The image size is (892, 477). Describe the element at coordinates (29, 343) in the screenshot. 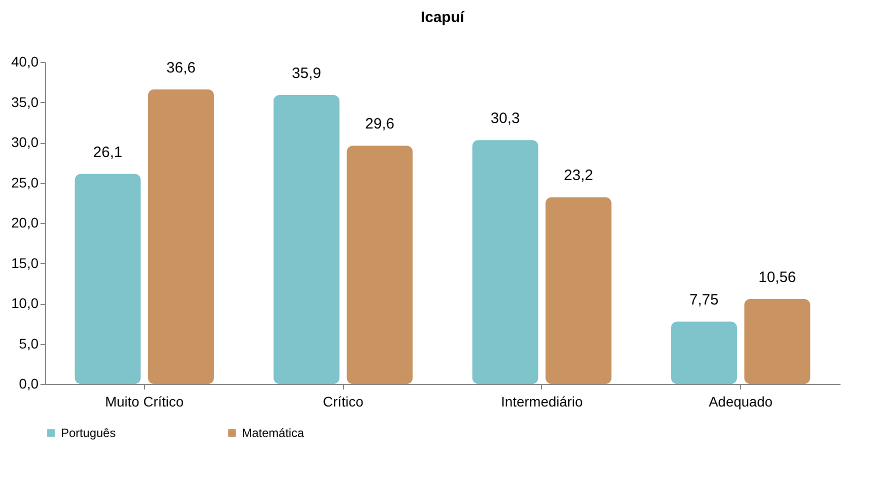

I see `y-tick-label: 5,0` at that location.